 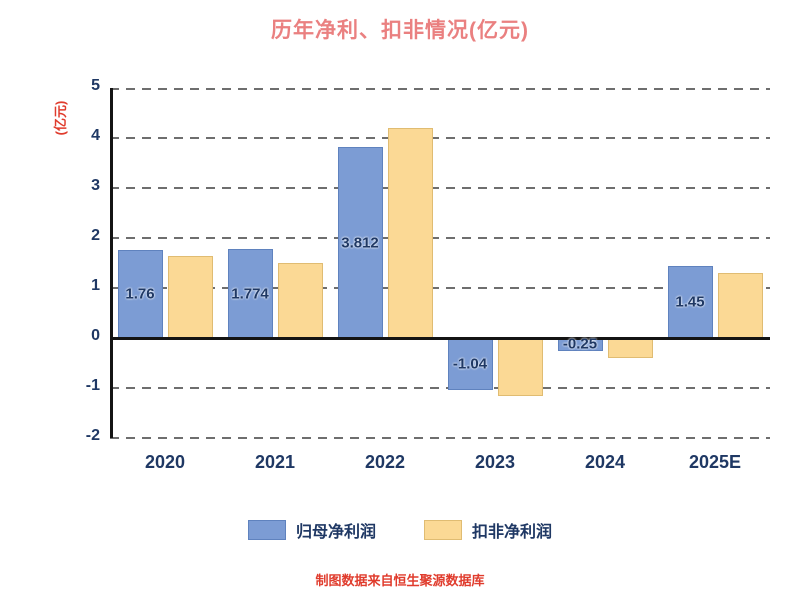 What do you see at coordinates (266, 530) in the screenshot?
I see `legend-swatch-net-profit-attributable` at bounding box center [266, 530].